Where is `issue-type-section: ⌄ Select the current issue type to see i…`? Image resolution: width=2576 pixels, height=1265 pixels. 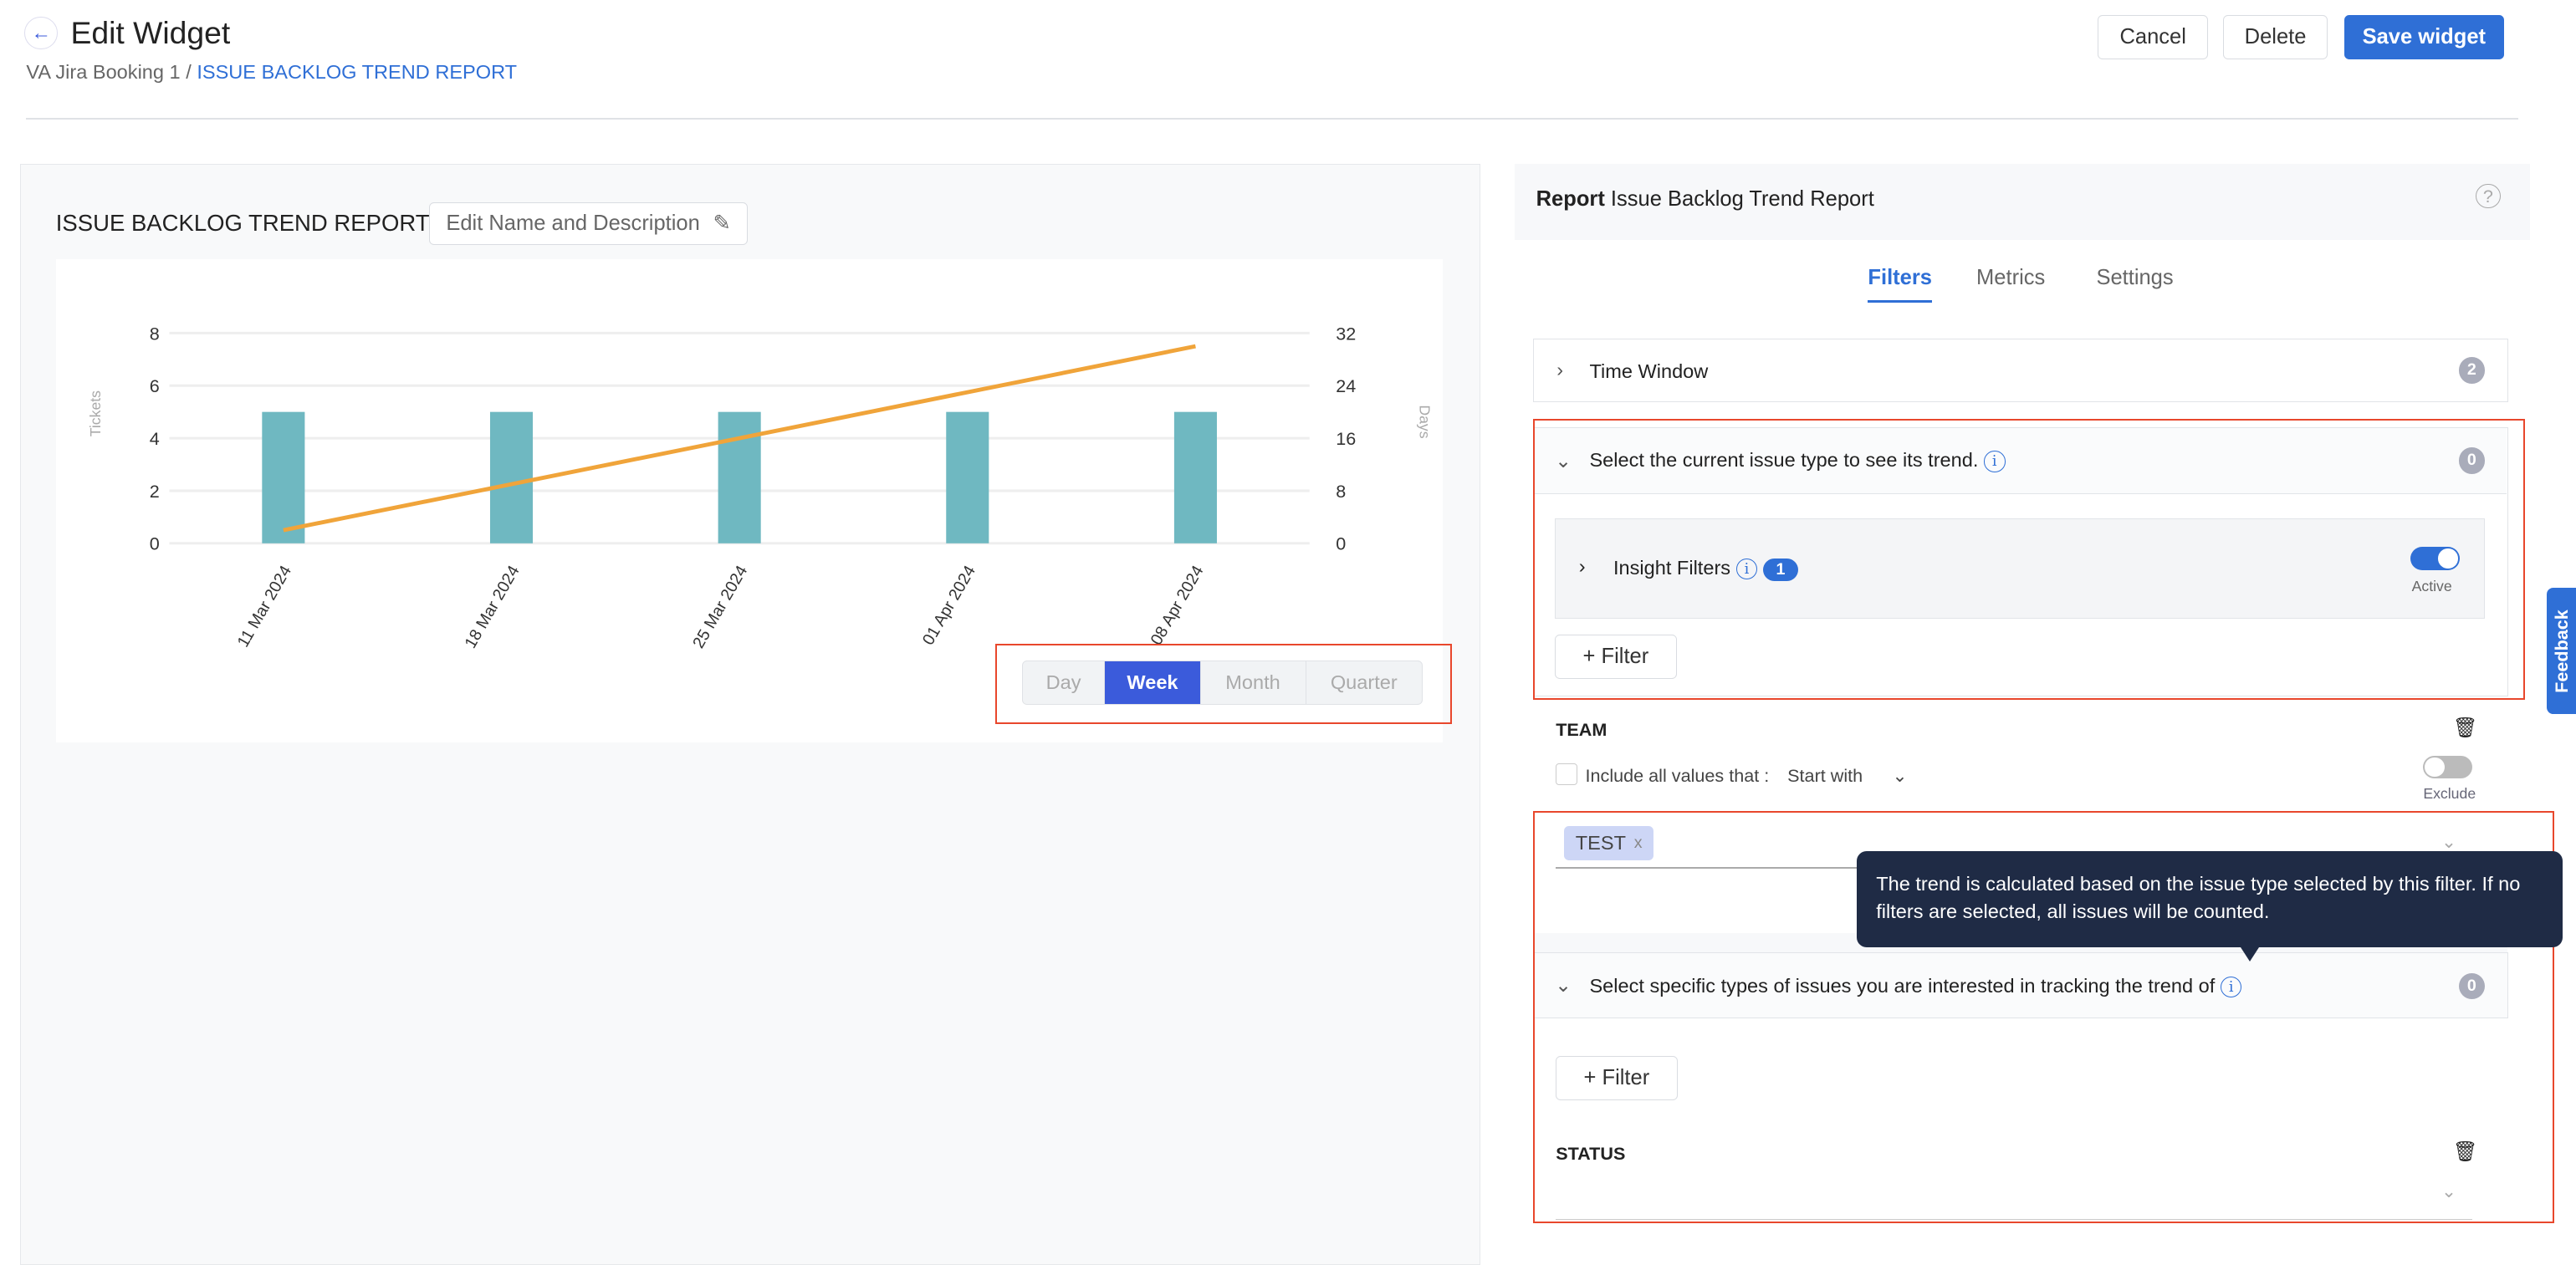
issue-type-section: ⌄ Select the current issue type to see i… is located at coordinates (2020, 561).